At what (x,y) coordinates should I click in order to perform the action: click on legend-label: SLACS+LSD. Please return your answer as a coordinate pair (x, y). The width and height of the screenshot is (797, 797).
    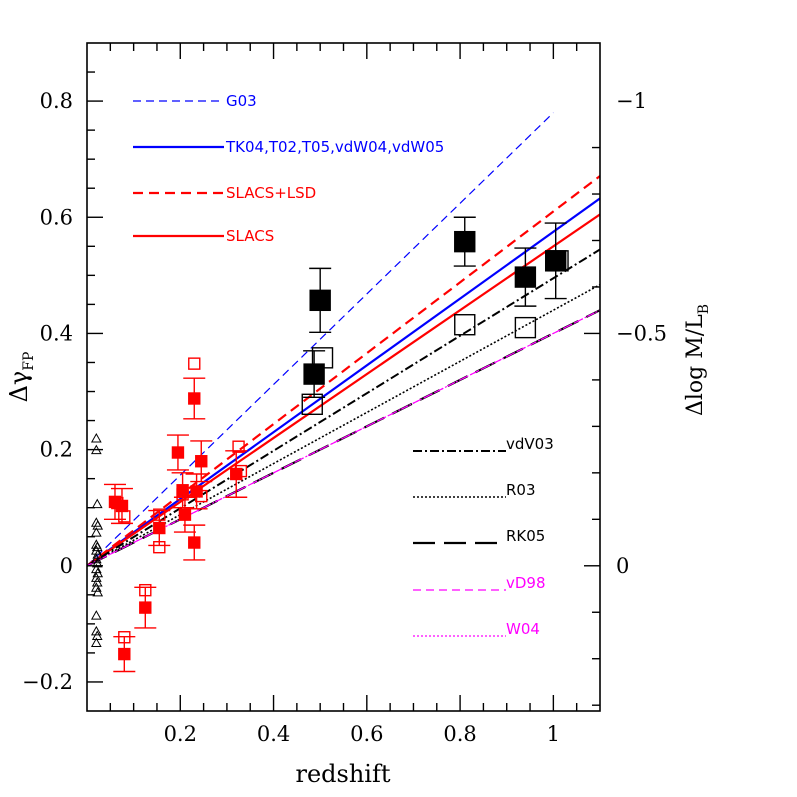
    Looking at the image, I should click on (271, 193).